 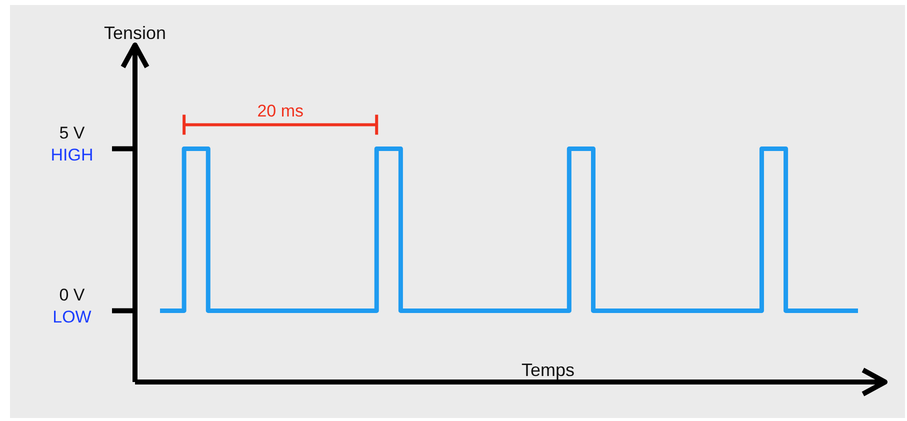 I want to click on y-tick-label: 0 V LOW, so click(x=72, y=306).